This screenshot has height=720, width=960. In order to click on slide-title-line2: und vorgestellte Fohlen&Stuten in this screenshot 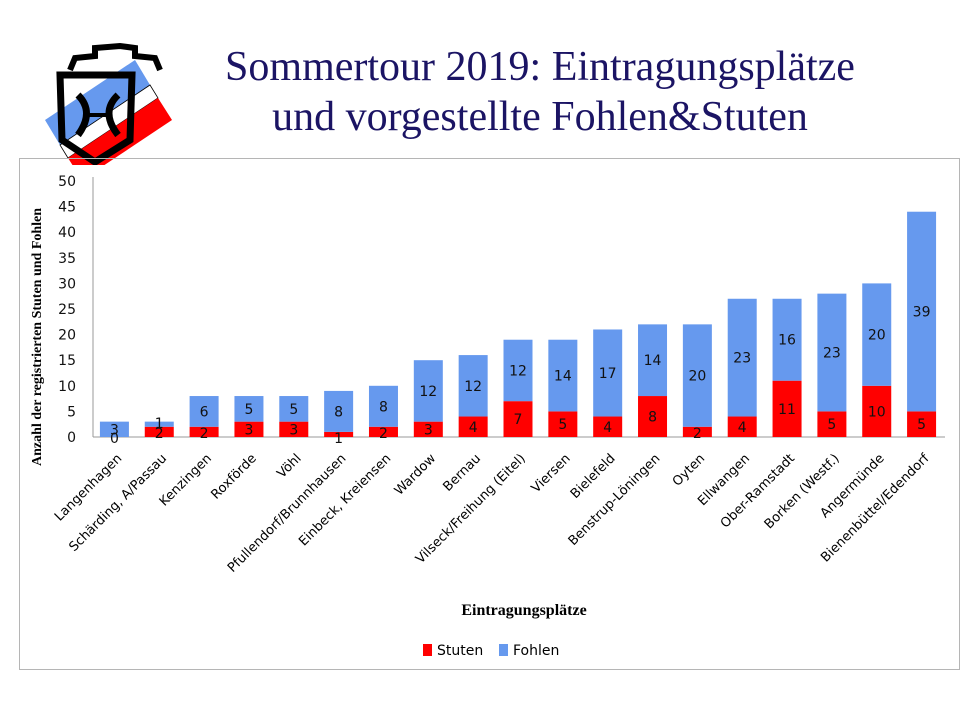, I will do `click(540, 117)`.